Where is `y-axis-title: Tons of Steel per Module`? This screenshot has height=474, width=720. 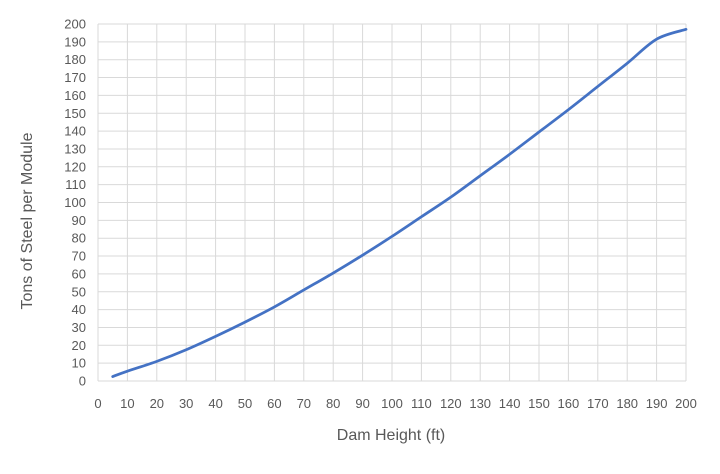
y-axis-title: Tons of Steel per Module is located at coordinates (27, 220).